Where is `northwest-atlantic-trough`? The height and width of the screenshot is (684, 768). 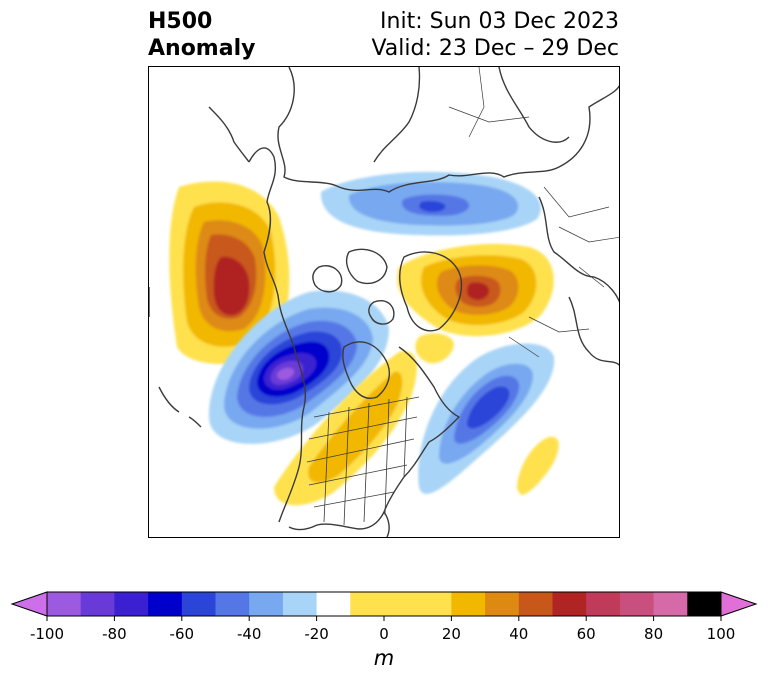
northwest-atlantic-trough is located at coordinates (486, 418).